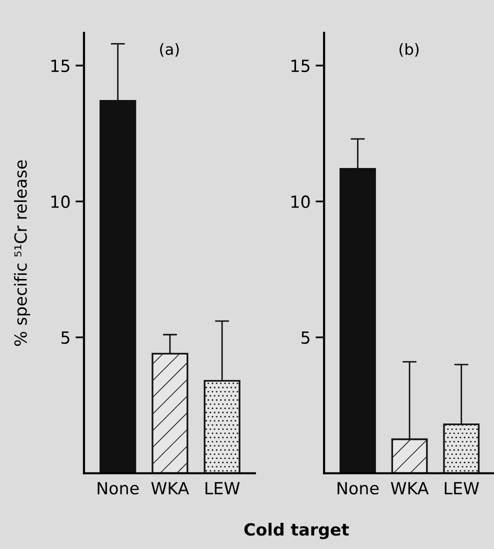 This screenshot has width=494, height=549. I want to click on y-axis-title: % specific ⁵¹Cr release, so click(22, 253).